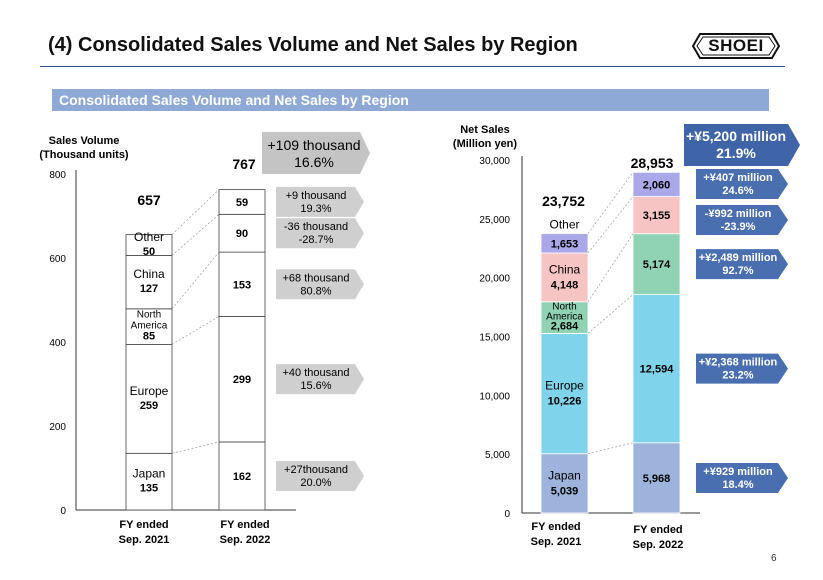 The width and height of the screenshot is (823, 580). Describe the element at coordinates (316, 373) in the screenshot. I see `volume-change-amount: +40 thousand` at that location.